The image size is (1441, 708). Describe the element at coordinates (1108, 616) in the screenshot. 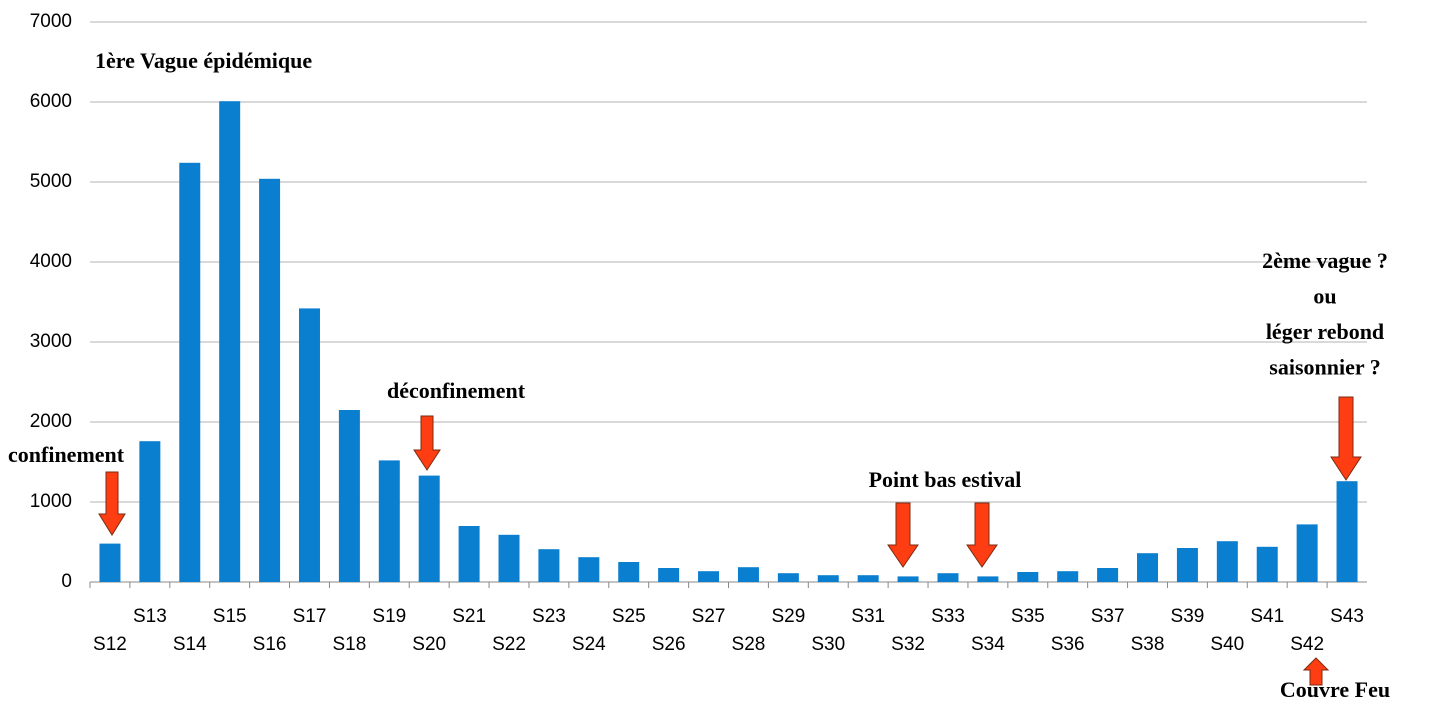

I see `x-tick-label: S37` at that location.